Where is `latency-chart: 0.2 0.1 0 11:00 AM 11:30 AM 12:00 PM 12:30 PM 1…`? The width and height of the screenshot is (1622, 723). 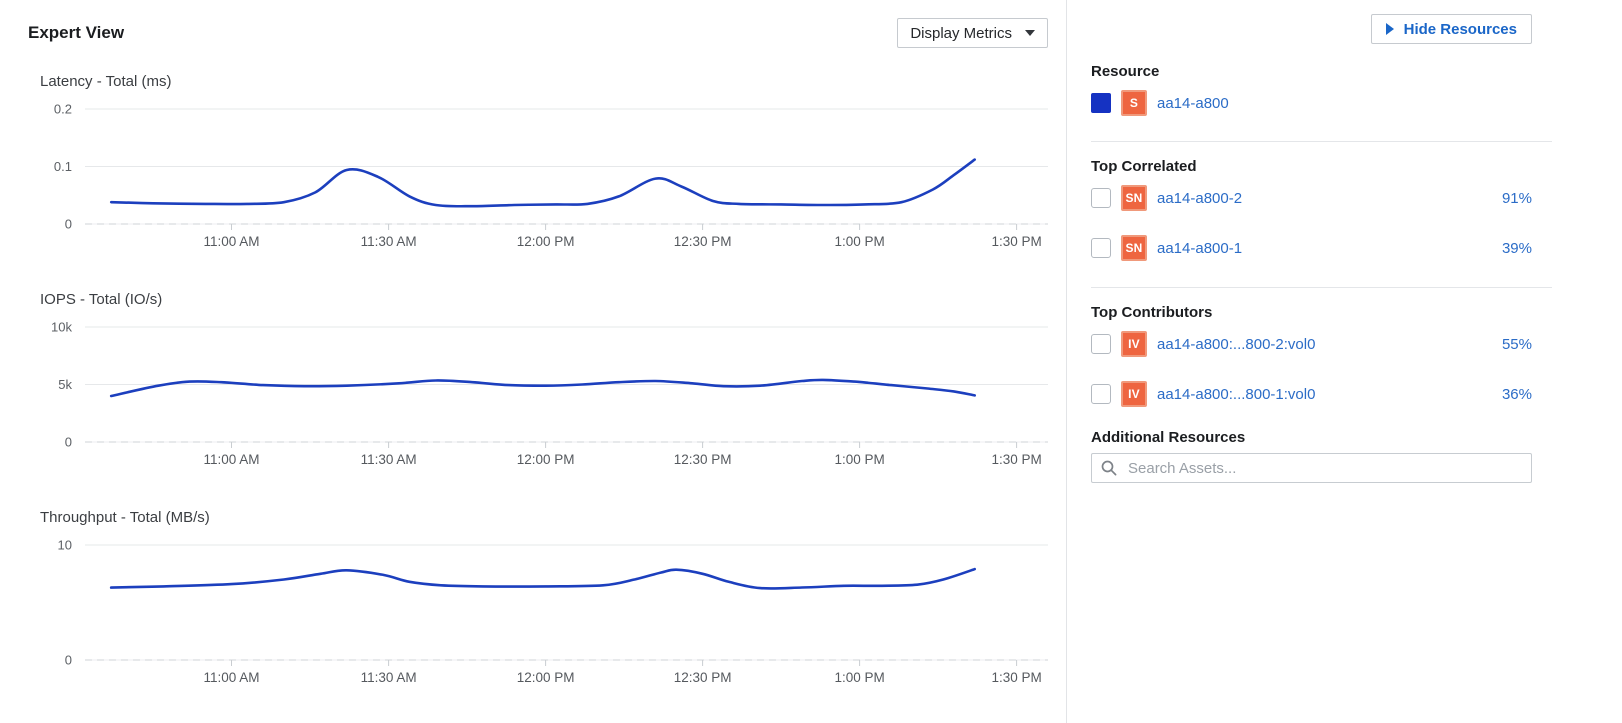 latency-chart: 0.2 0.1 0 11:00 AM 11:30 AM 12:00 PM 12:30 PM 1… is located at coordinates (538, 178).